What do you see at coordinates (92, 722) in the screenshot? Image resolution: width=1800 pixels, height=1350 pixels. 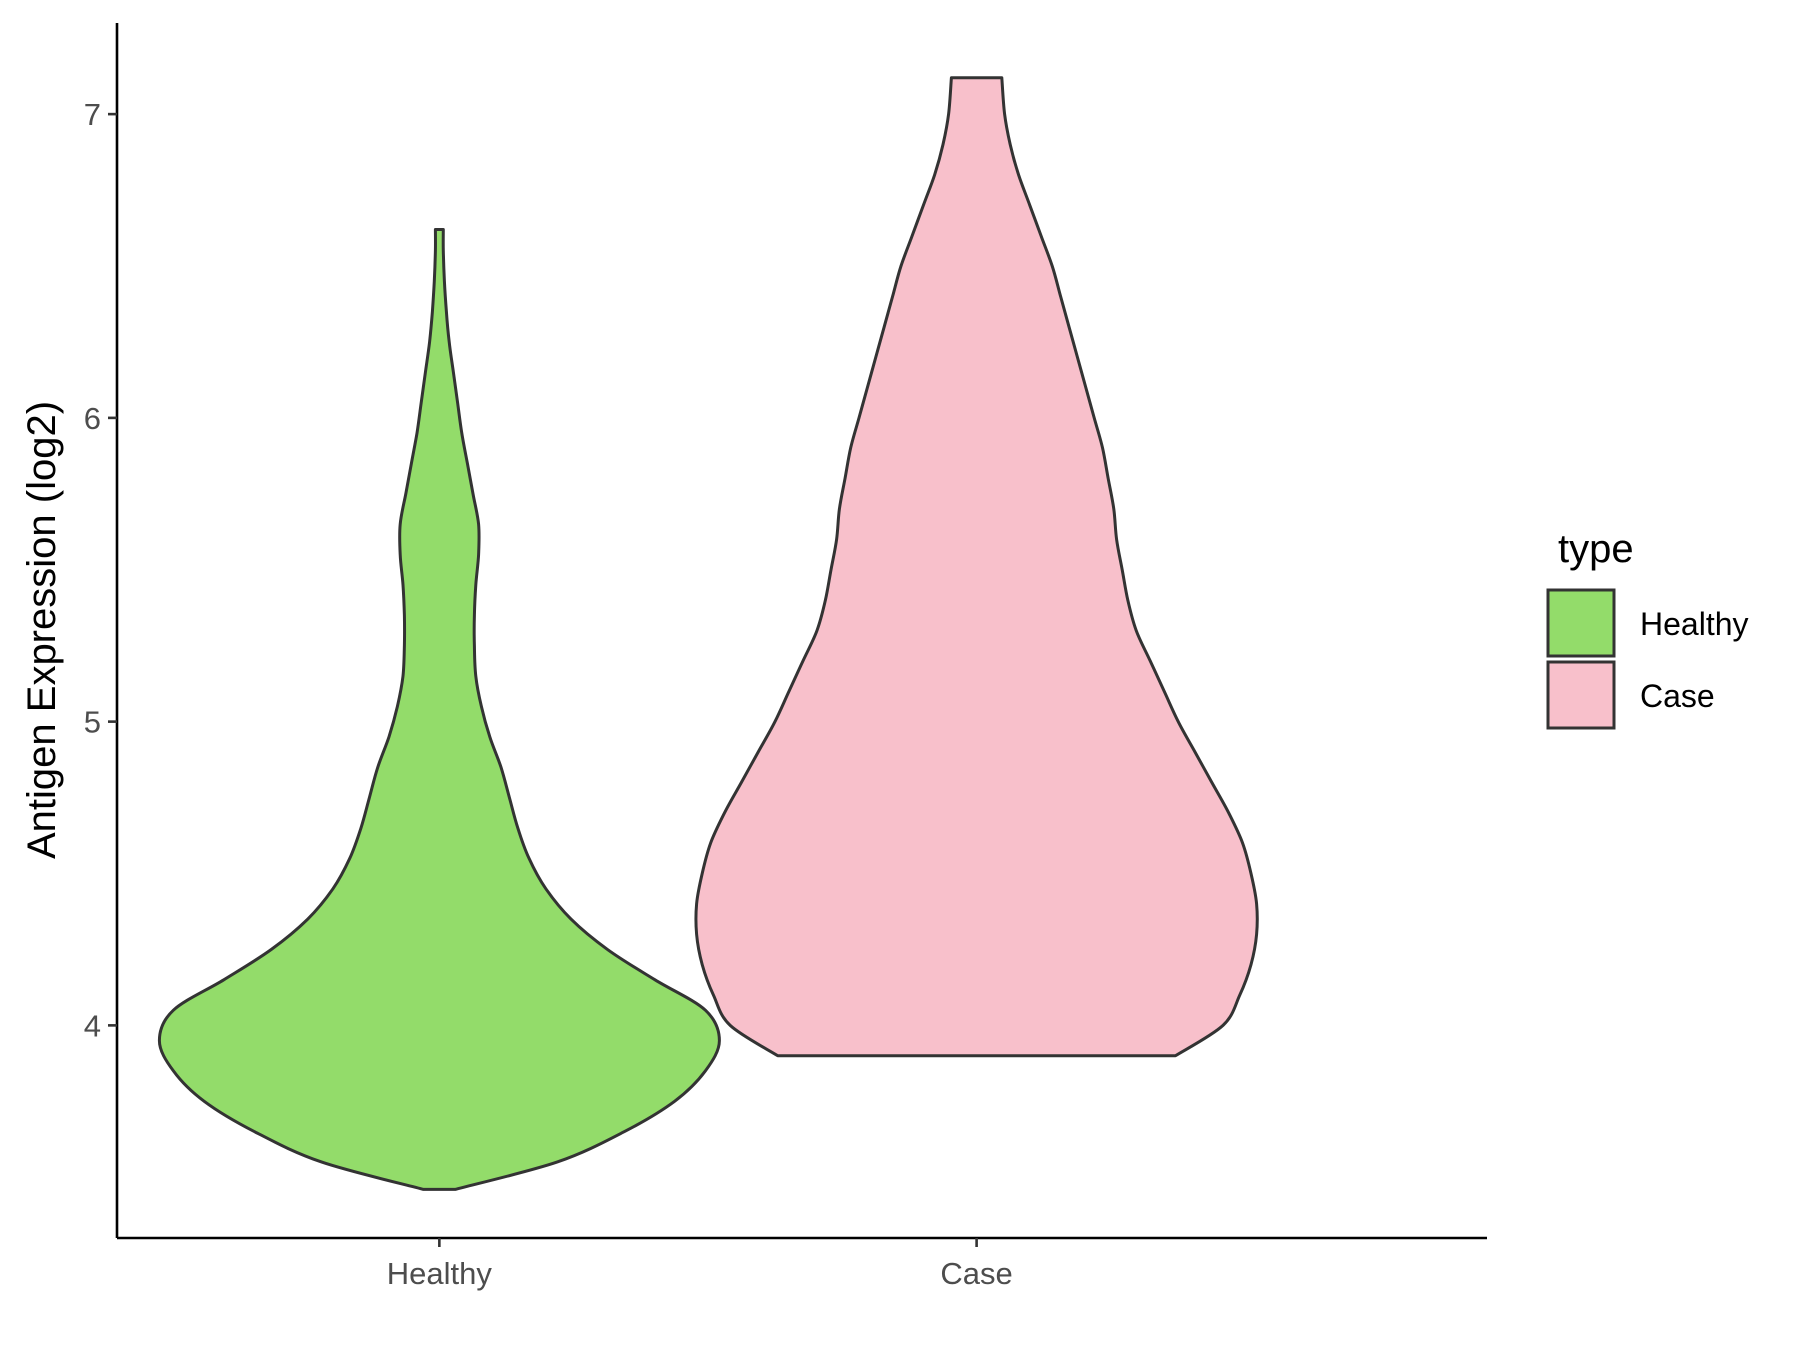 I see `y-tick-label: 5` at bounding box center [92, 722].